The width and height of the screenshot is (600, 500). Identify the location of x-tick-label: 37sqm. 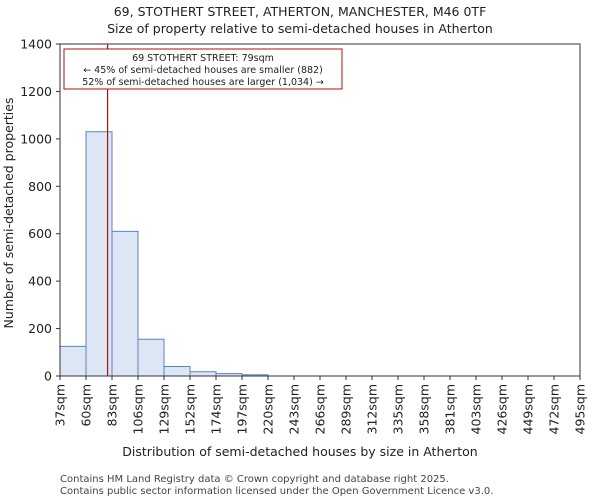
(60, 405).